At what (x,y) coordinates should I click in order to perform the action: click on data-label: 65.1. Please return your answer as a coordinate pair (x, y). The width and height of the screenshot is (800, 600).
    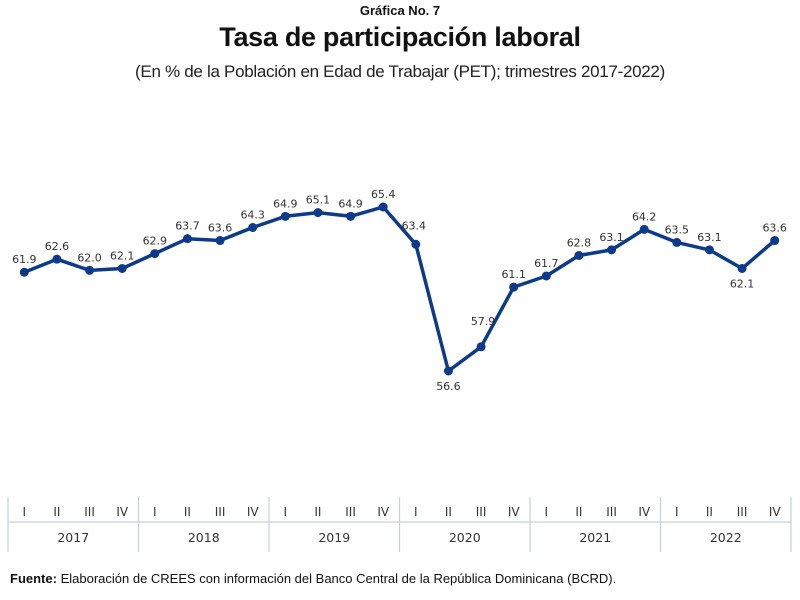
    Looking at the image, I should click on (318, 200).